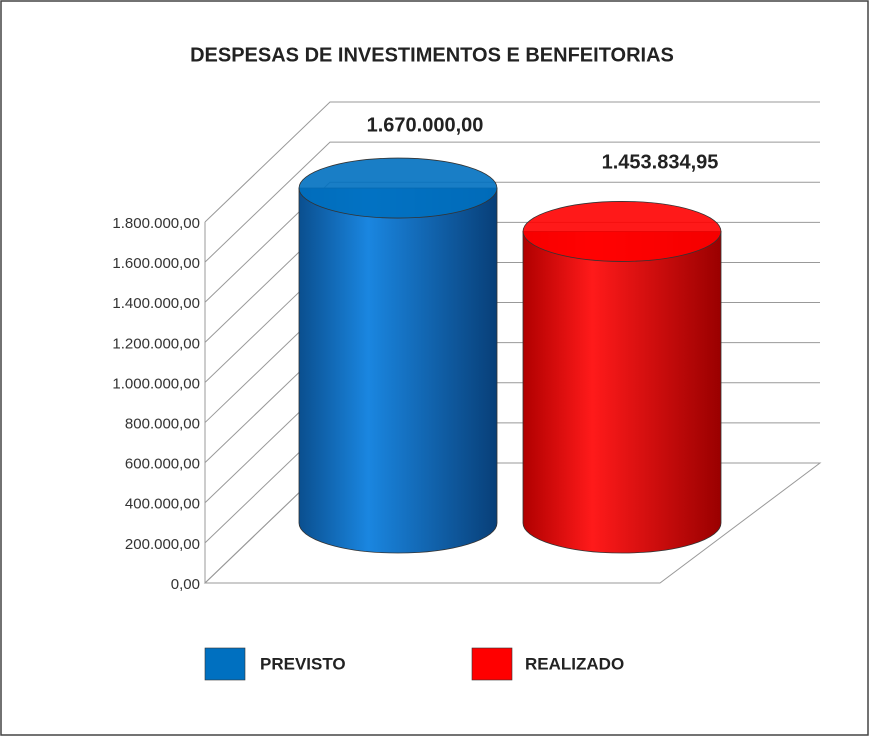  Describe the element at coordinates (162, 504) in the screenshot. I see `y-tick-label: 400.000,00` at that location.